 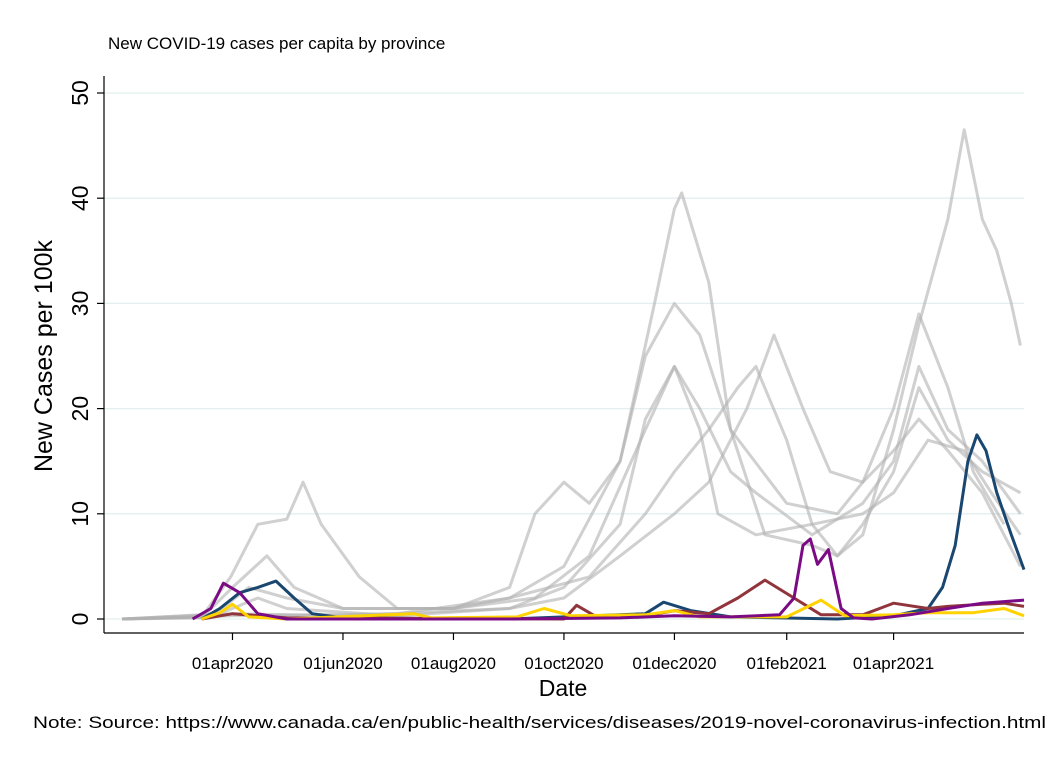 What do you see at coordinates (85, 352) in the screenshot?
I see `y-axis-ticks: 0 10 20 30 40 50` at bounding box center [85, 352].